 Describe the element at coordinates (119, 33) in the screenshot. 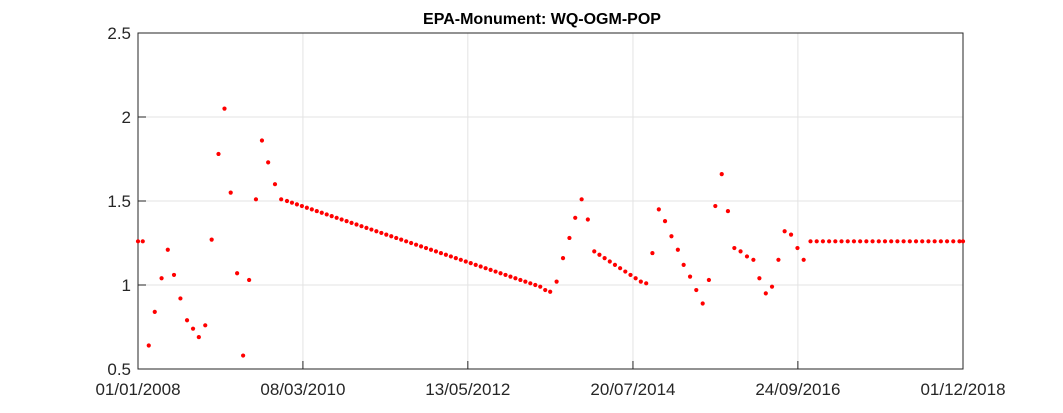

I see `y-tick-label: 2.5` at that location.